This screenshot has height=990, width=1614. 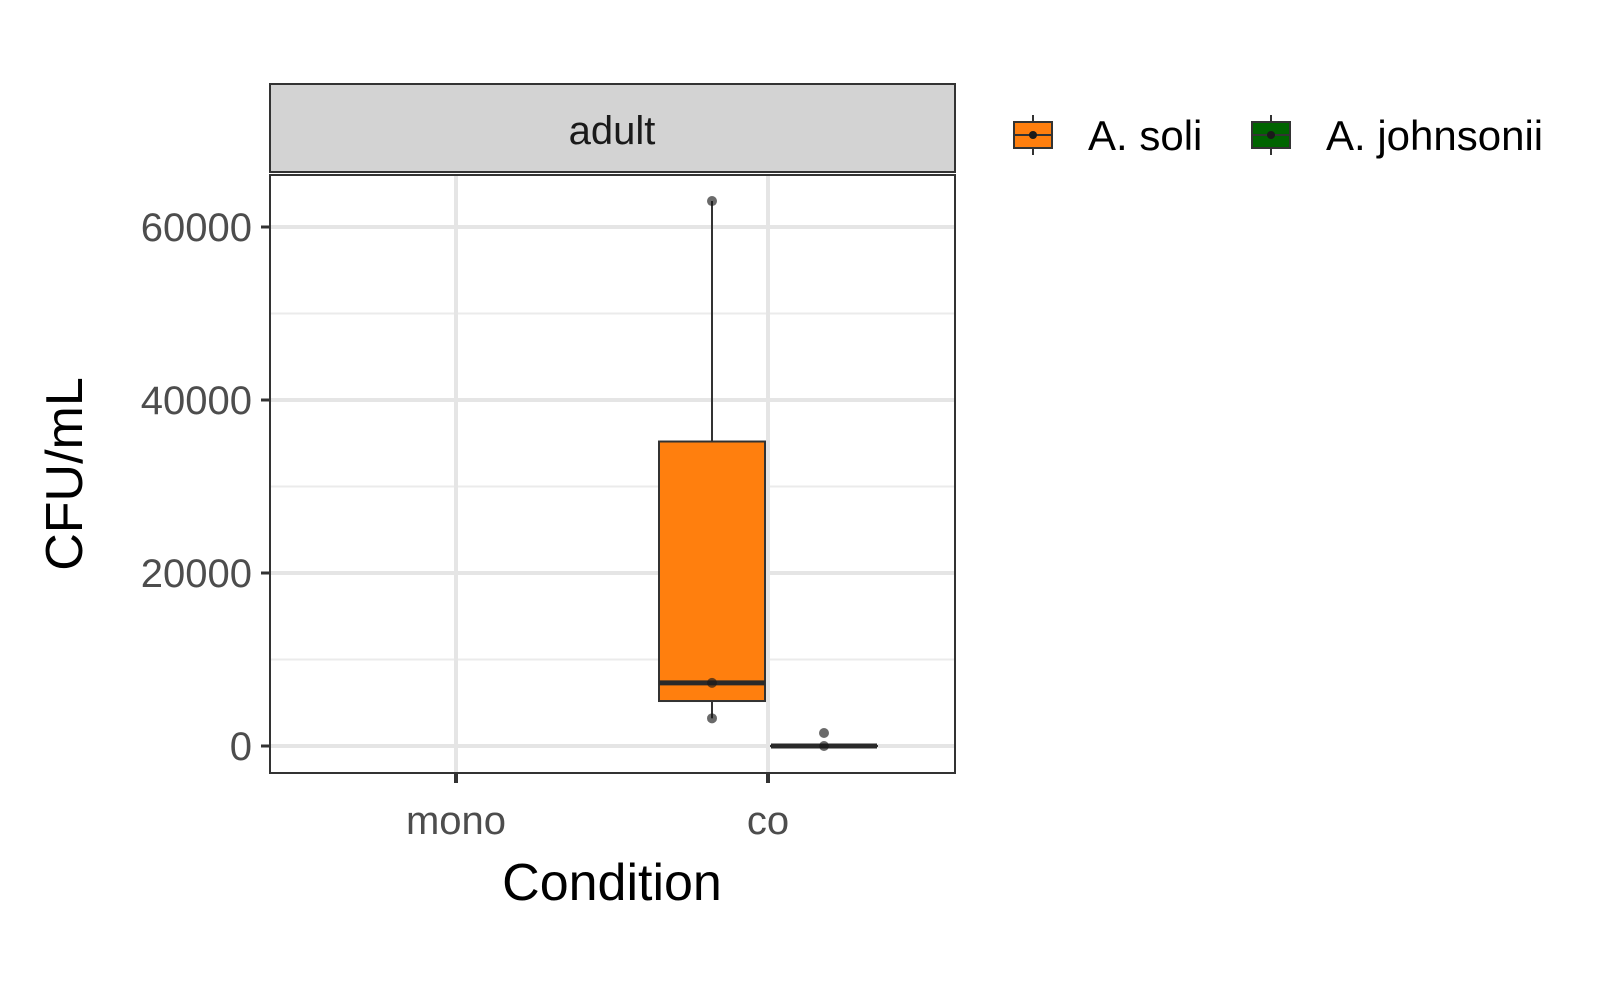 What do you see at coordinates (612, 131) in the screenshot?
I see `facet-label: adult` at bounding box center [612, 131].